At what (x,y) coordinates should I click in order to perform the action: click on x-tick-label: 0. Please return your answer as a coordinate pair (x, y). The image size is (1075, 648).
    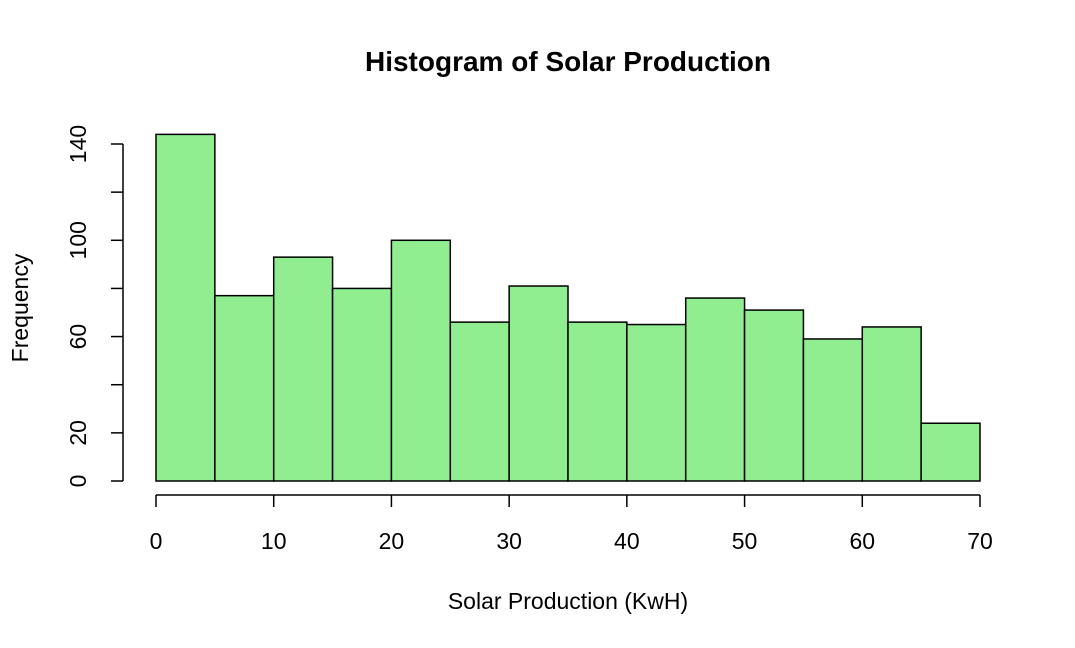
    Looking at the image, I should click on (156, 541).